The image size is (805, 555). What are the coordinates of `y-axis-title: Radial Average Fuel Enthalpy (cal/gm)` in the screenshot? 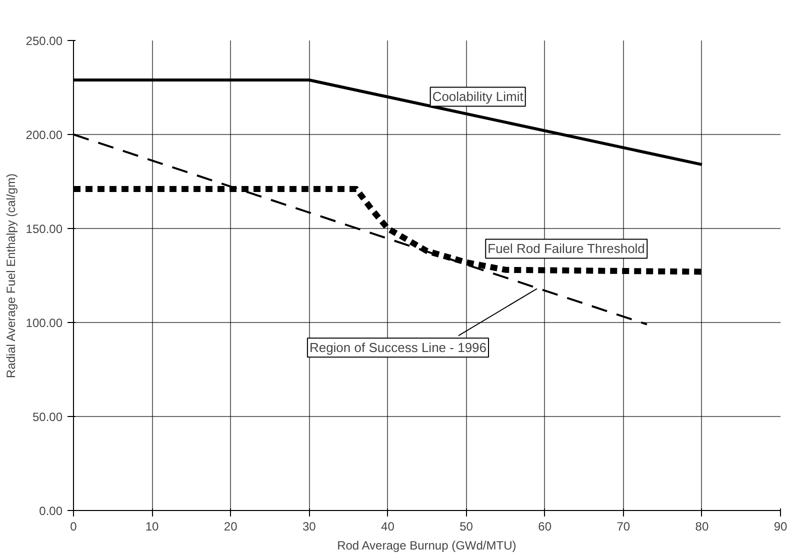 It's located at (11, 276).